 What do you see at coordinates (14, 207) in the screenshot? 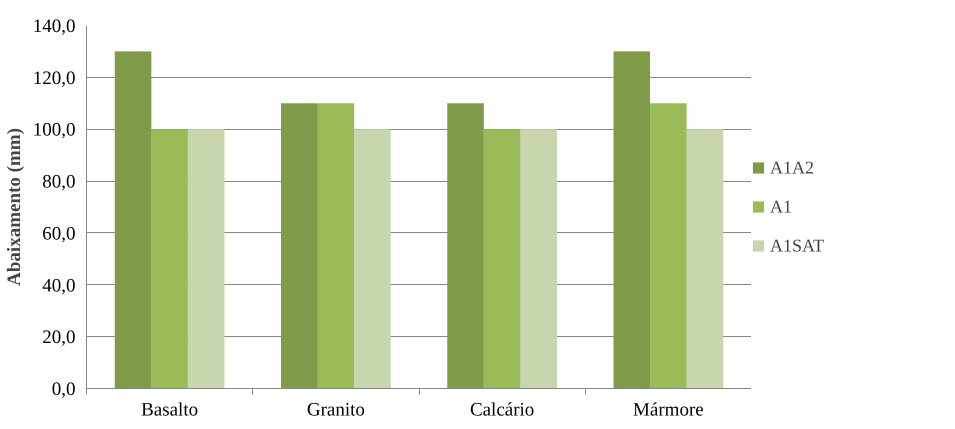
I see `y-axis-title: Abaixamento (mm)` at bounding box center [14, 207].